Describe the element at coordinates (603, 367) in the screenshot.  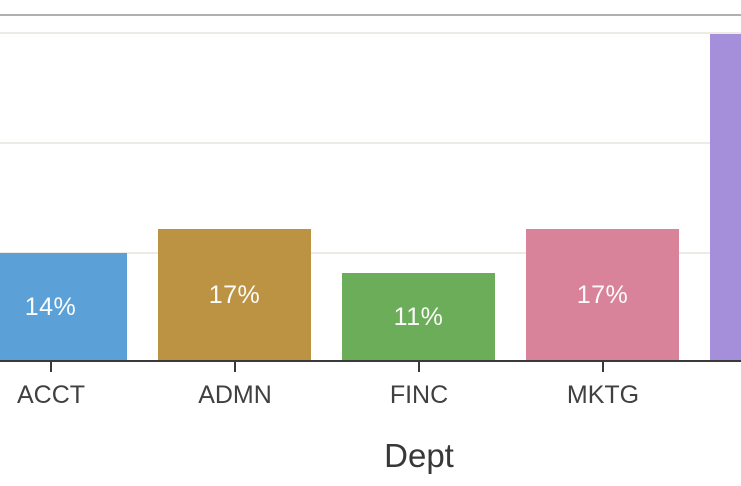
I see `x-axis-tick-mktg` at that location.